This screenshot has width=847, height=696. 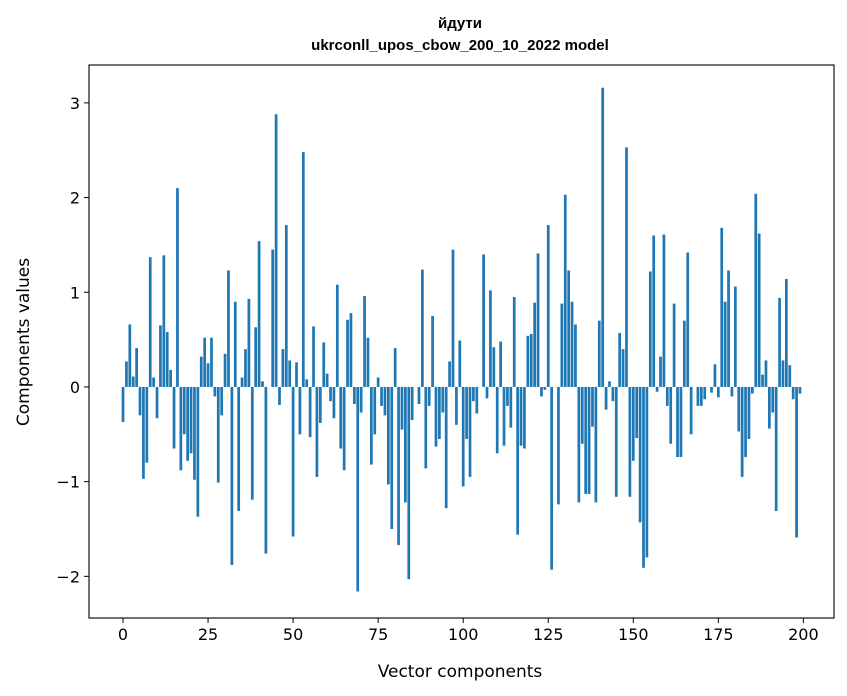 I want to click on x-tick-label: 50, so click(x=293, y=634).